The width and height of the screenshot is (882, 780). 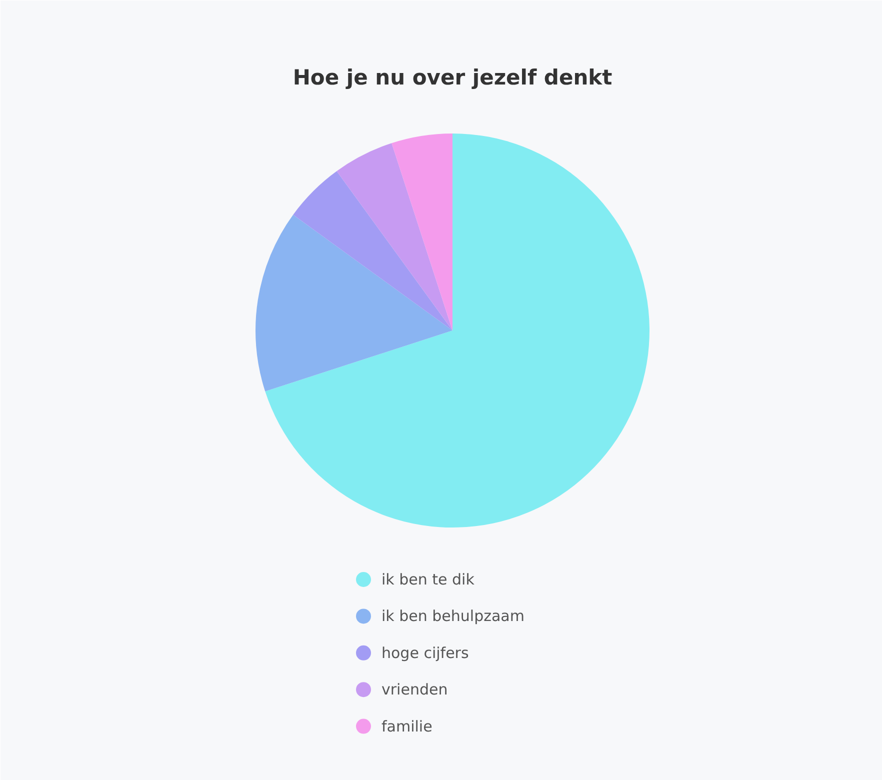 What do you see at coordinates (453, 616) in the screenshot?
I see `legend-label: ik ben behulpzaam` at bounding box center [453, 616].